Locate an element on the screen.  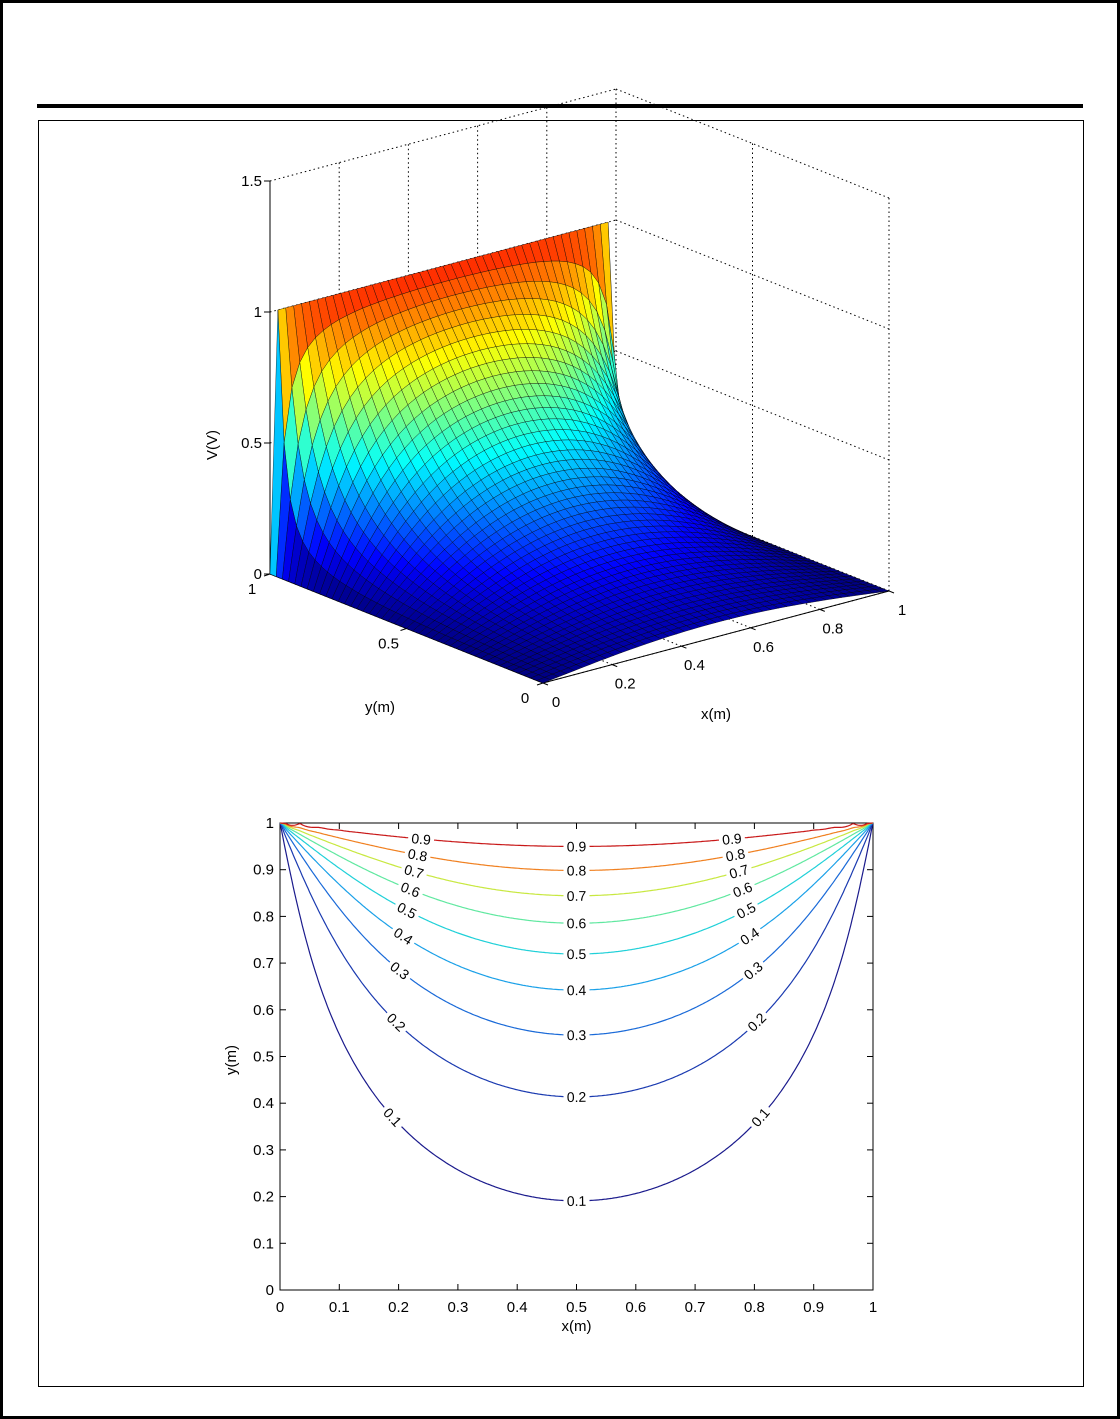
contour-x-tick-label: 0.6 is located at coordinates (635, 1307).